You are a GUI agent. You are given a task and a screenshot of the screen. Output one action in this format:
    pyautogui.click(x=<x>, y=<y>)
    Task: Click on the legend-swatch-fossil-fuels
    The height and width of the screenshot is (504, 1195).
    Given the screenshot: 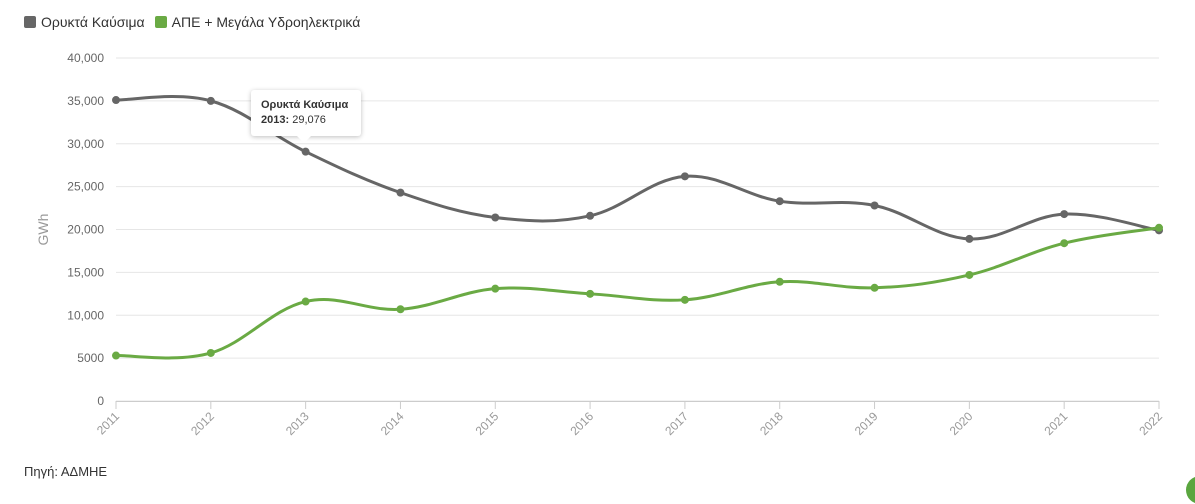 What is the action you would take?
    pyautogui.click(x=30, y=22)
    